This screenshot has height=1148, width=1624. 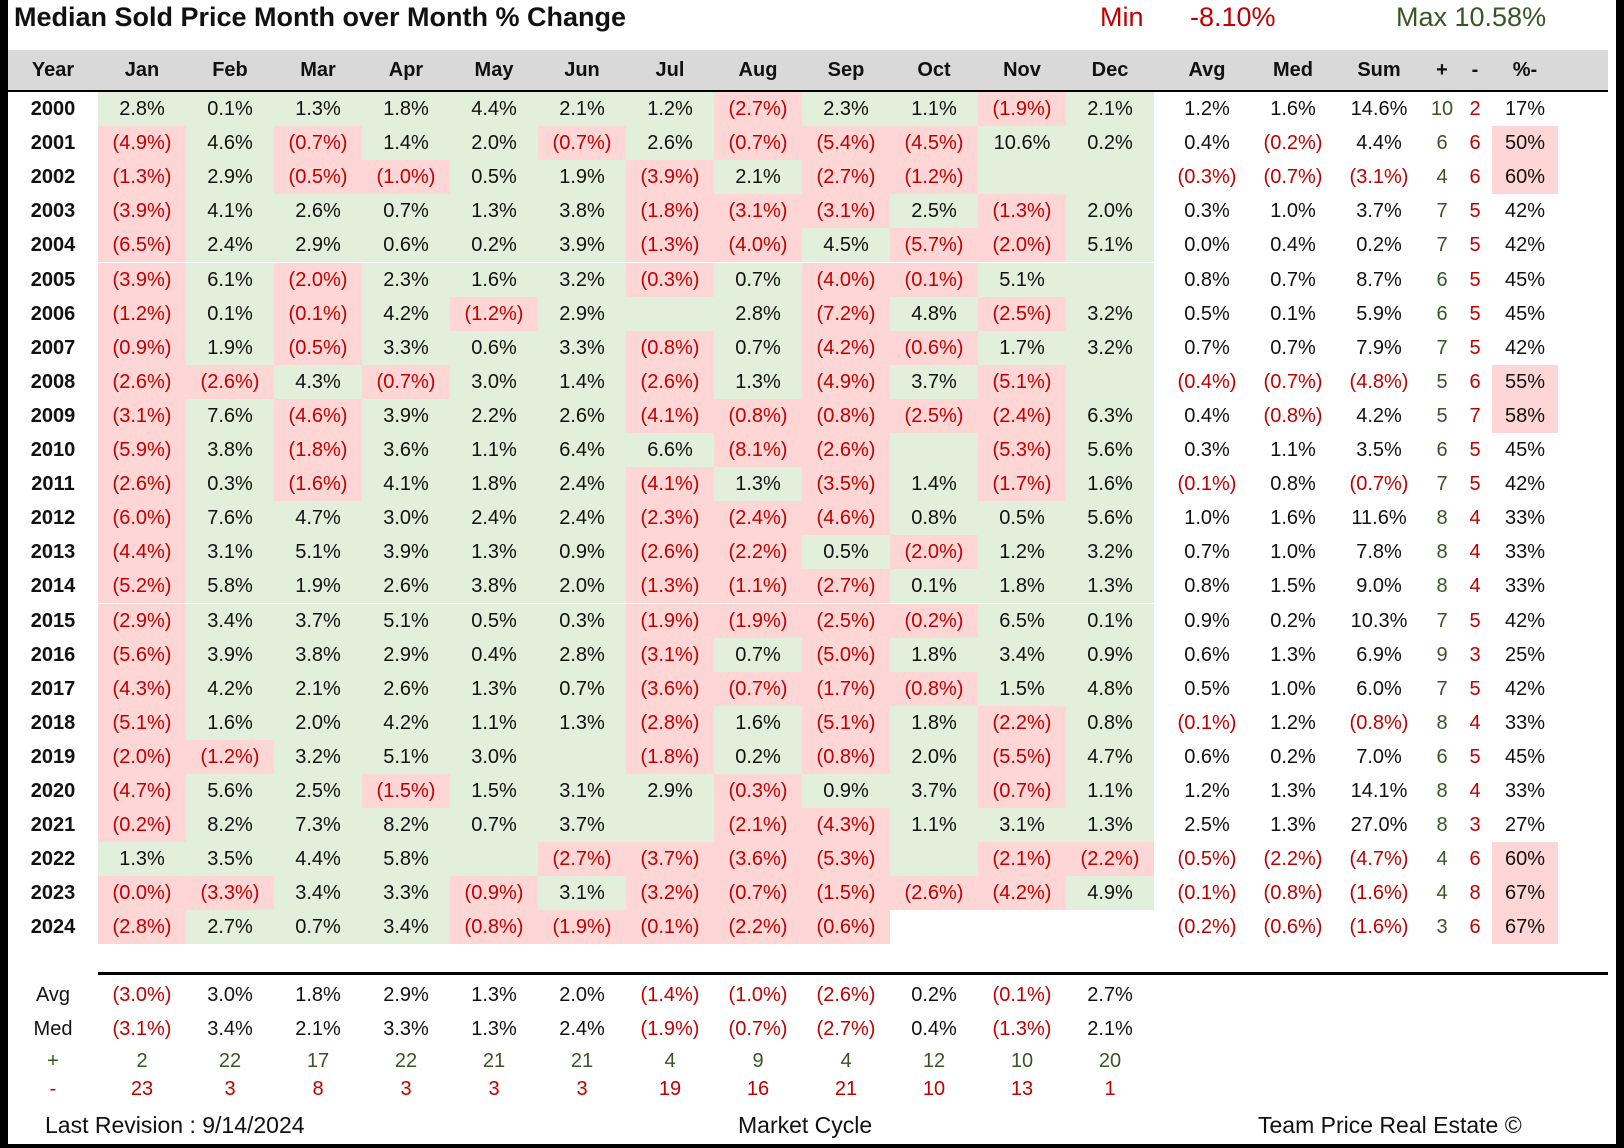 What do you see at coordinates (1207, 70) in the screenshot?
I see `header-avg: Avg` at bounding box center [1207, 70].